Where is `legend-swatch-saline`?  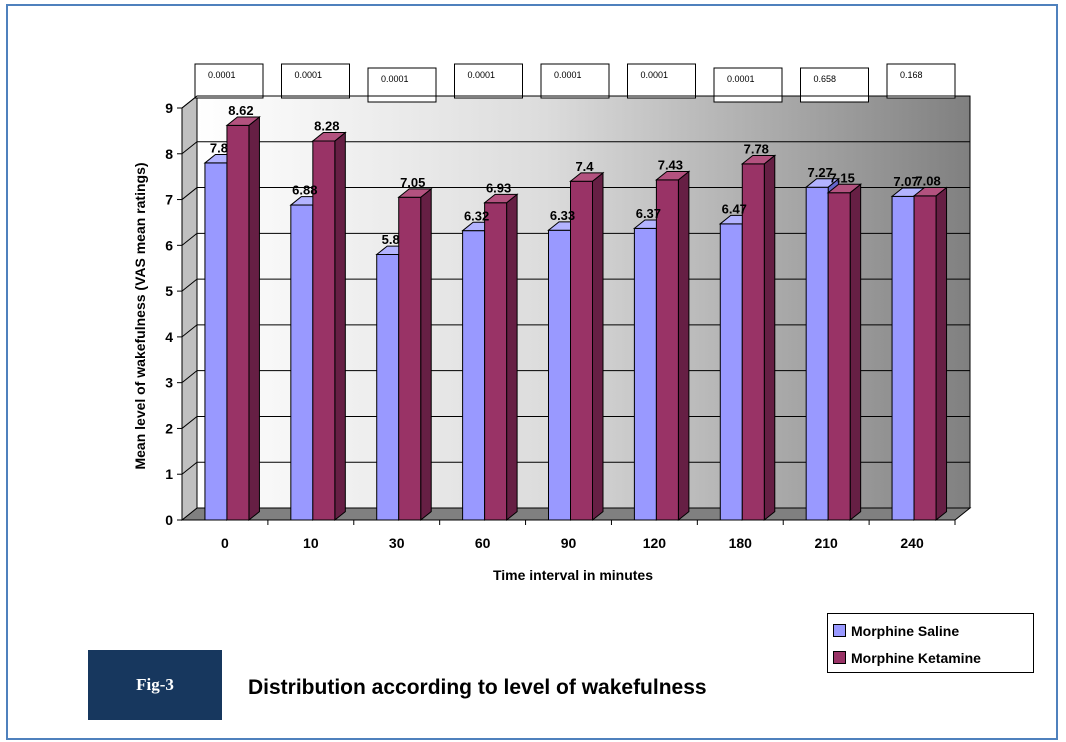
legend-swatch-saline is located at coordinates (839, 630).